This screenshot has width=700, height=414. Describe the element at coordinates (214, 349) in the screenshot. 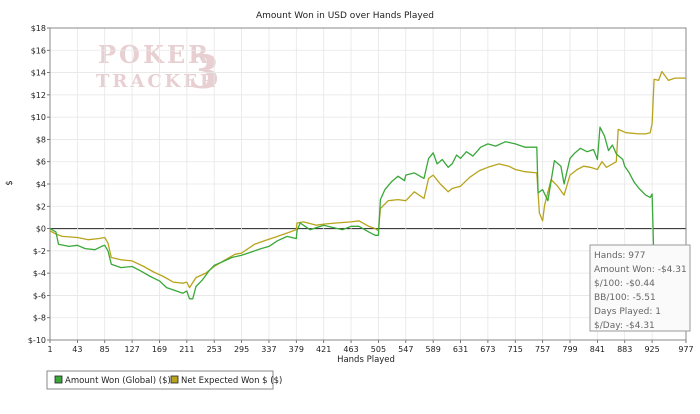

I see `x-tick-label: 253` at that location.